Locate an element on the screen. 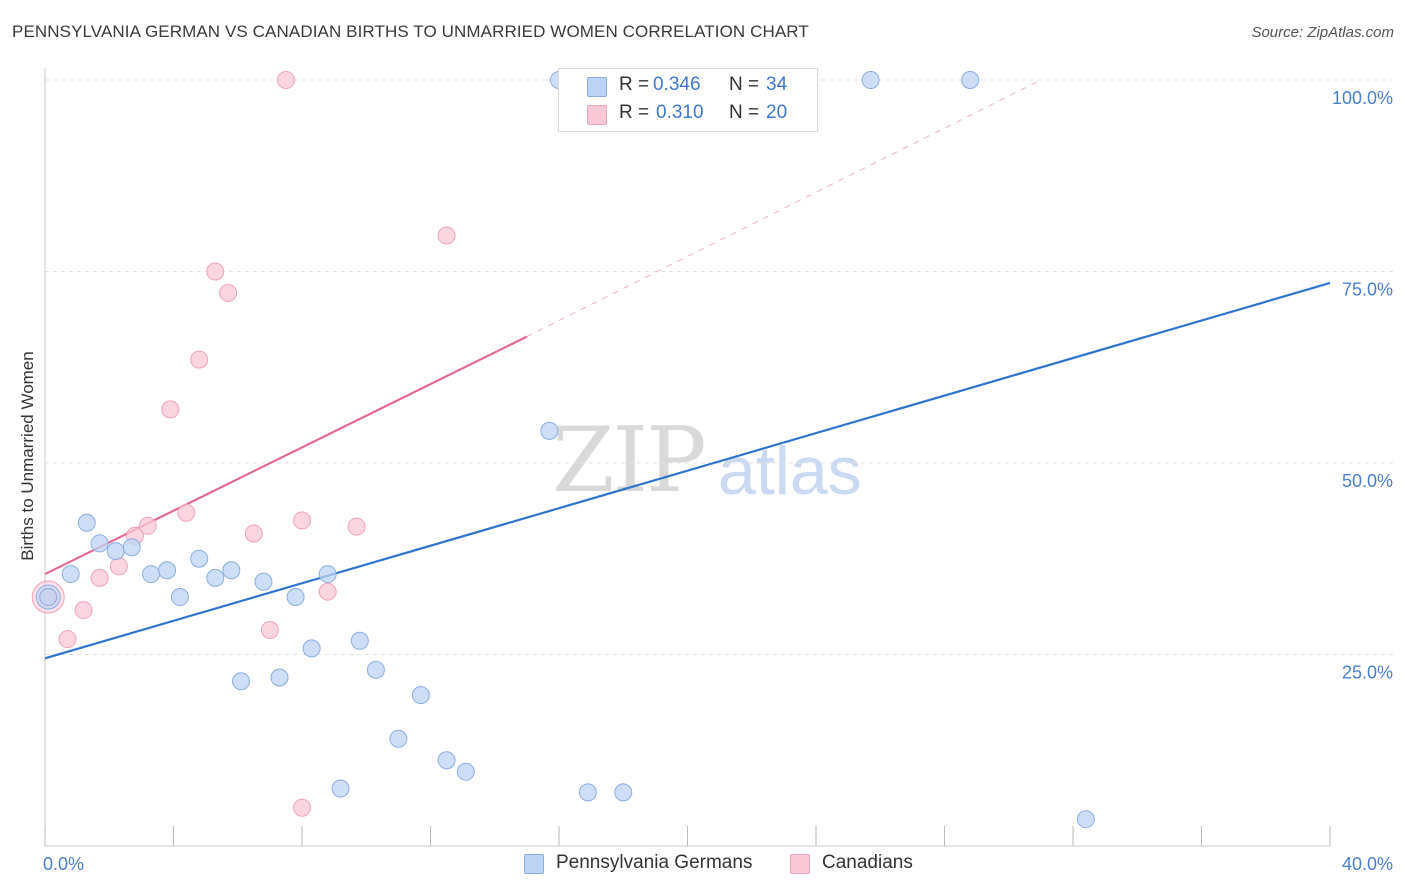  legend-n-value: 20 is located at coordinates (777, 112).